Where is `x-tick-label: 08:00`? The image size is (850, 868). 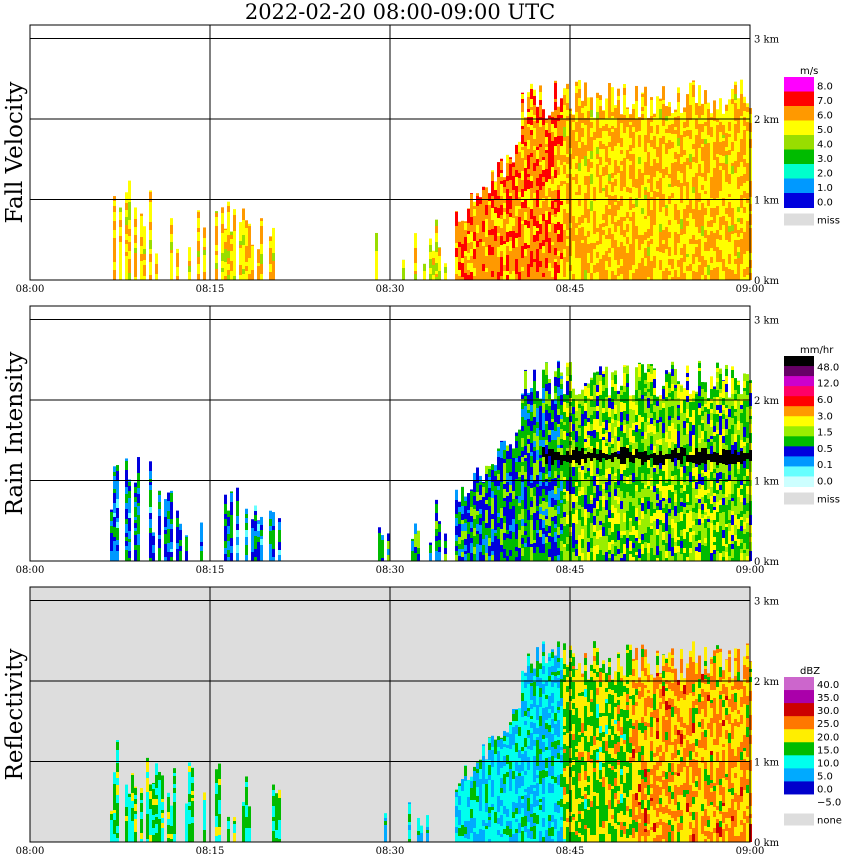
x-tick-label: 08:00 is located at coordinates (30, 289).